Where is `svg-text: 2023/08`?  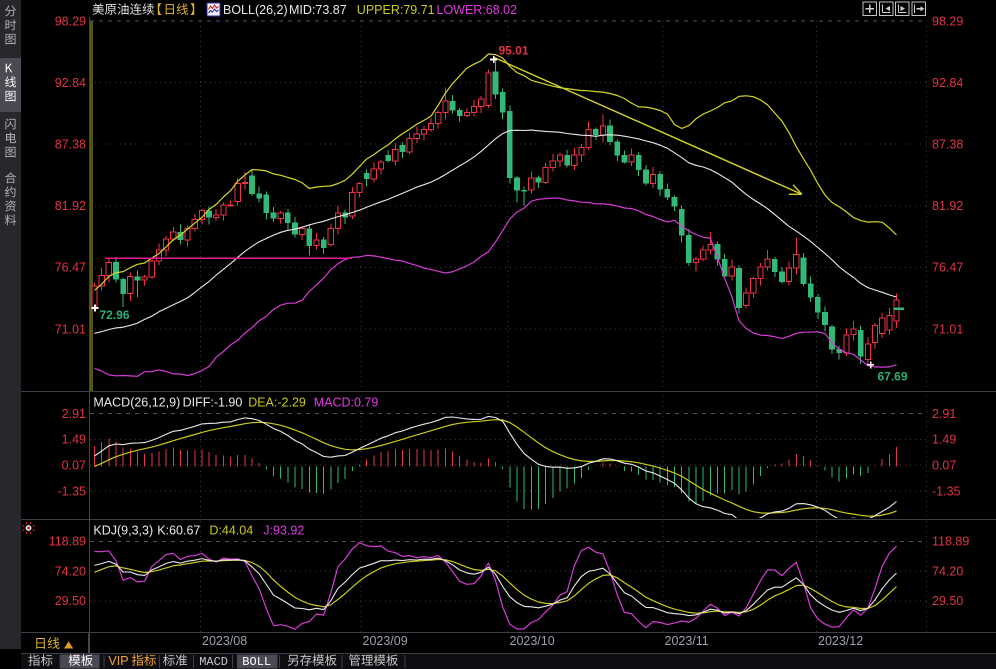 svg-text: 2023/08 is located at coordinates (224, 641).